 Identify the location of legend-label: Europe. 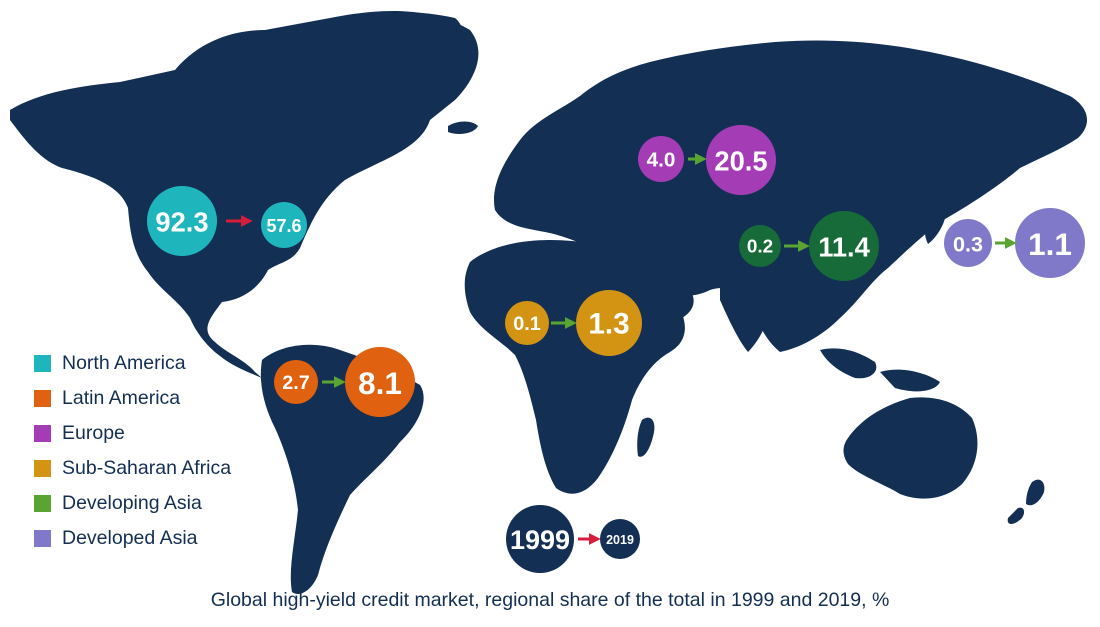
(93, 433).